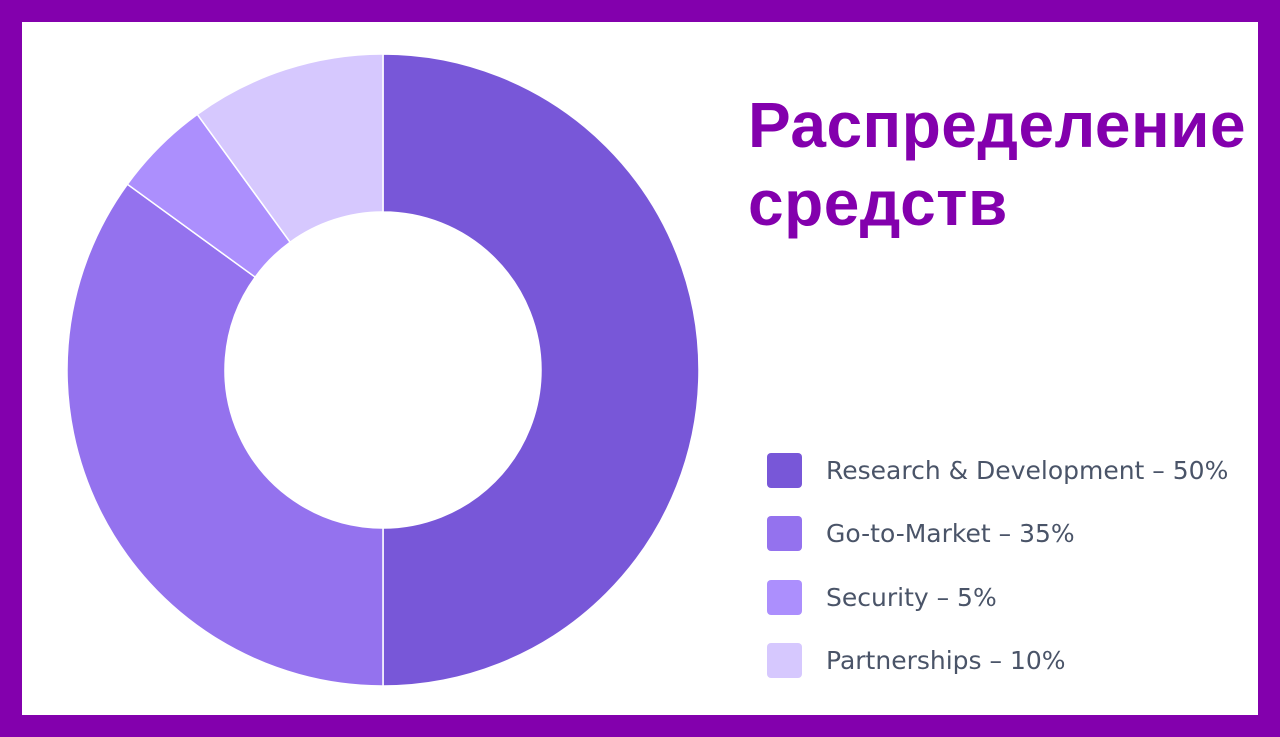 This screenshot has height=737, width=1280. I want to click on legend-label-research: Research & Development – 50%, so click(1027, 470).